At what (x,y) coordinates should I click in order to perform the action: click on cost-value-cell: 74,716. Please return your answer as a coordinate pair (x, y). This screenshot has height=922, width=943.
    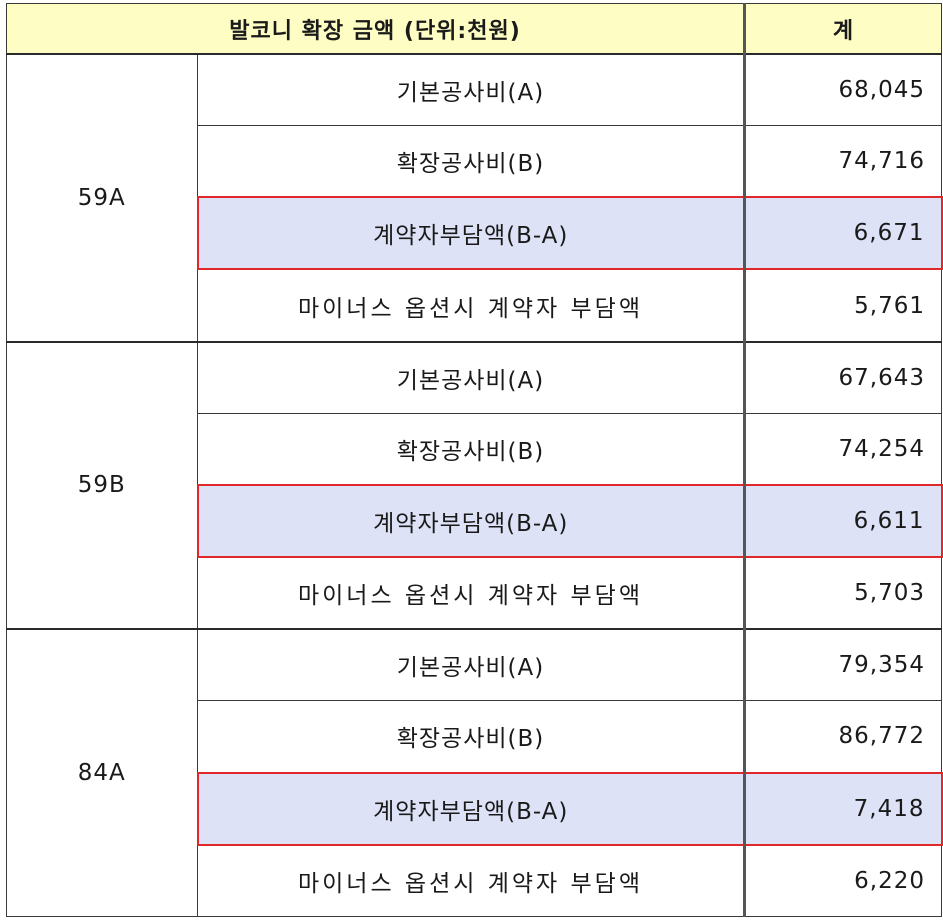
    Looking at the image, I should click on (842, 161).